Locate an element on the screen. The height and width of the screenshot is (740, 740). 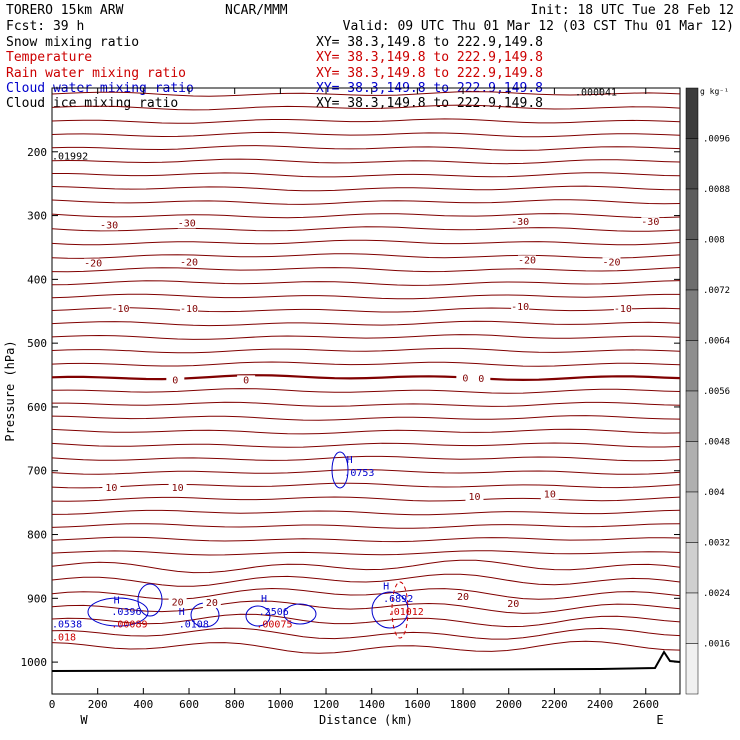
x-tick-label: 0 is located at coordinates (52, 704).